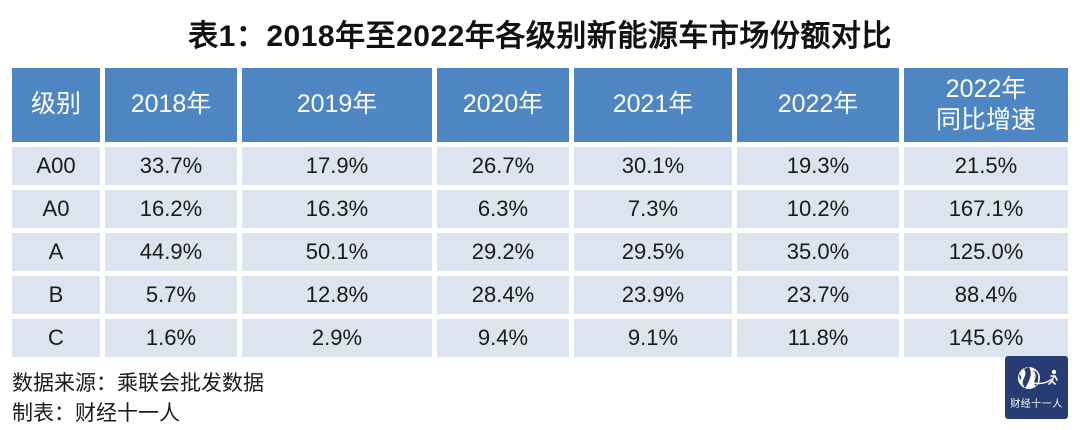 This screenshot has width=1080, height=430. I want to click on cell-c-2019: 2.9%, so click(337, 338).